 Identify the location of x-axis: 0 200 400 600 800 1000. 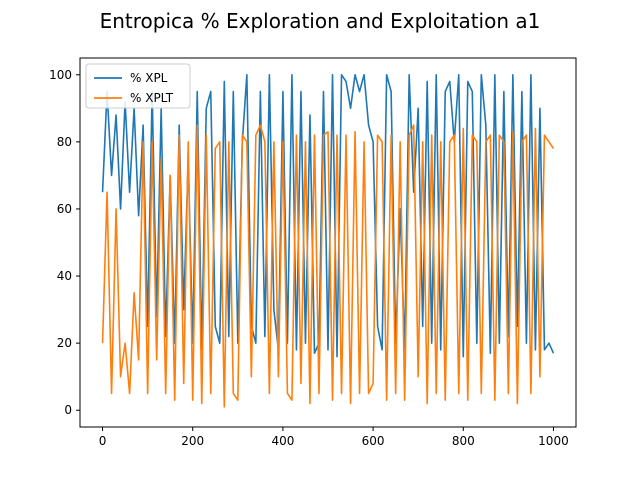
(334, 437).